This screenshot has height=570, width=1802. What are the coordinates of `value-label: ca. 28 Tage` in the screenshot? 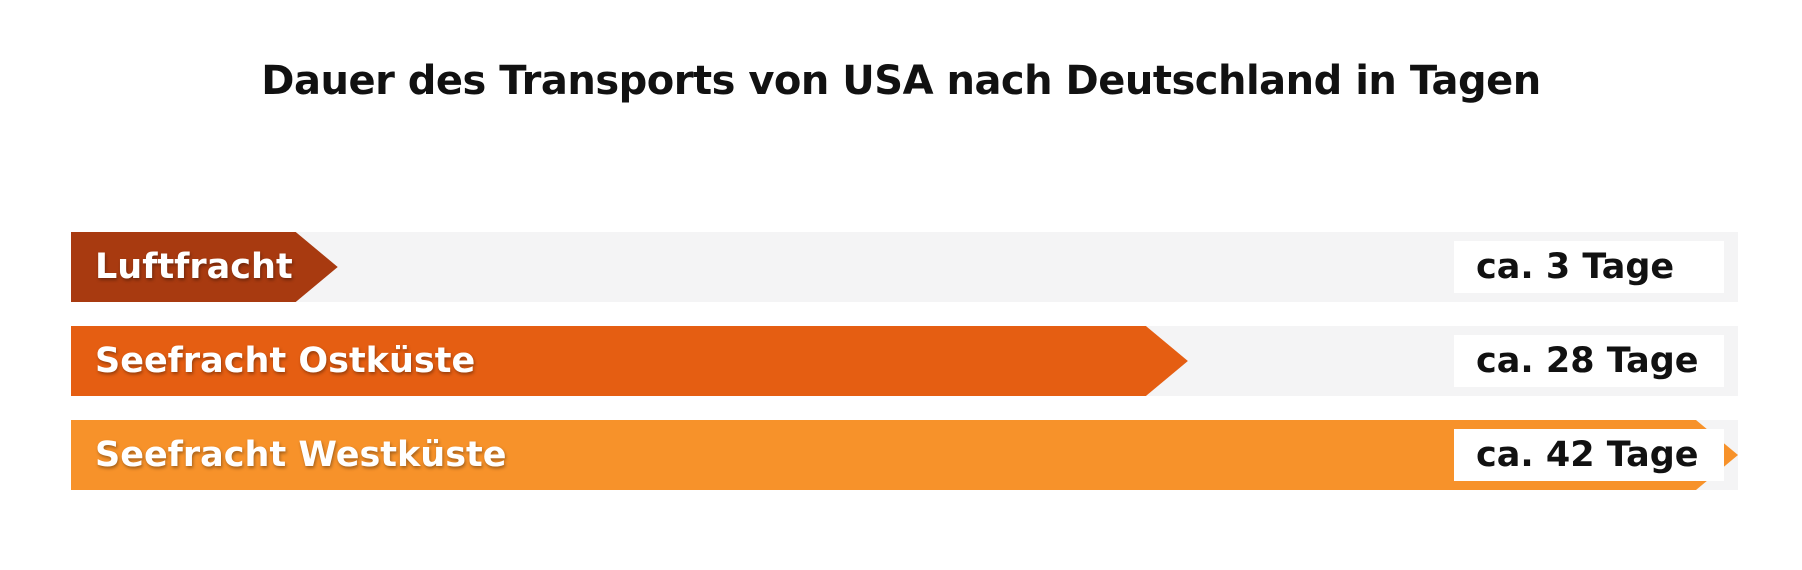 It's located at (1589, 361).